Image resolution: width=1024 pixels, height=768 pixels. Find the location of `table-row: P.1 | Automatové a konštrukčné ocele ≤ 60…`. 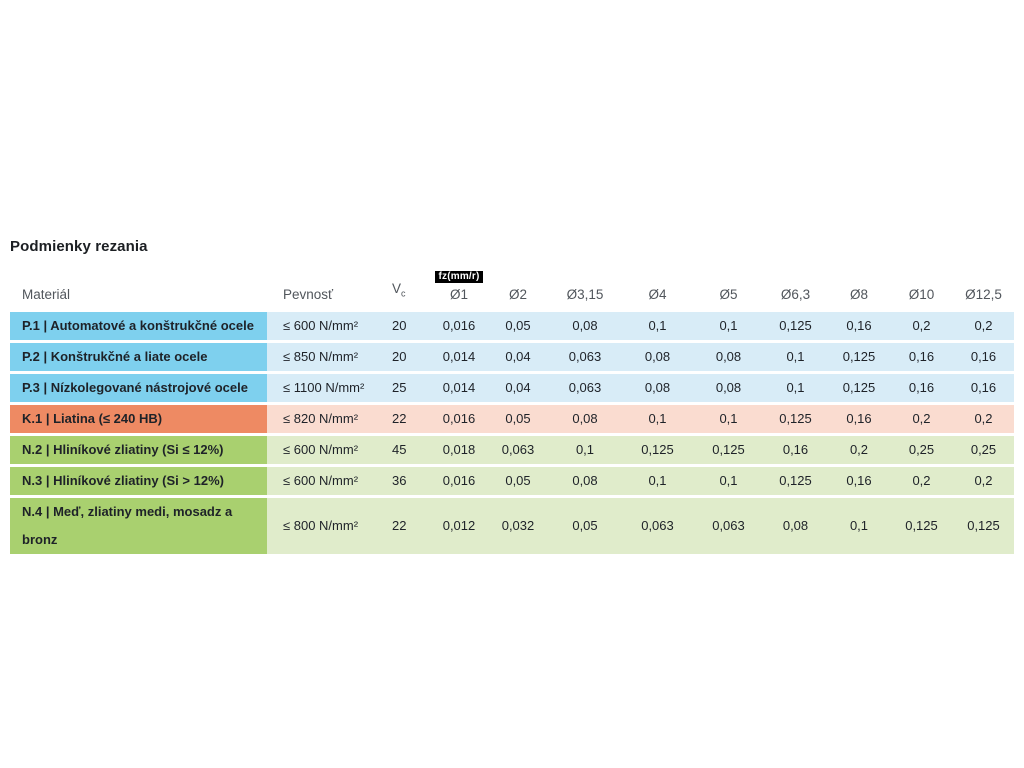

table-row: P.1 | Automatové a konštrukčné ocele ≤ 60… is located at coordinates (512, 326).